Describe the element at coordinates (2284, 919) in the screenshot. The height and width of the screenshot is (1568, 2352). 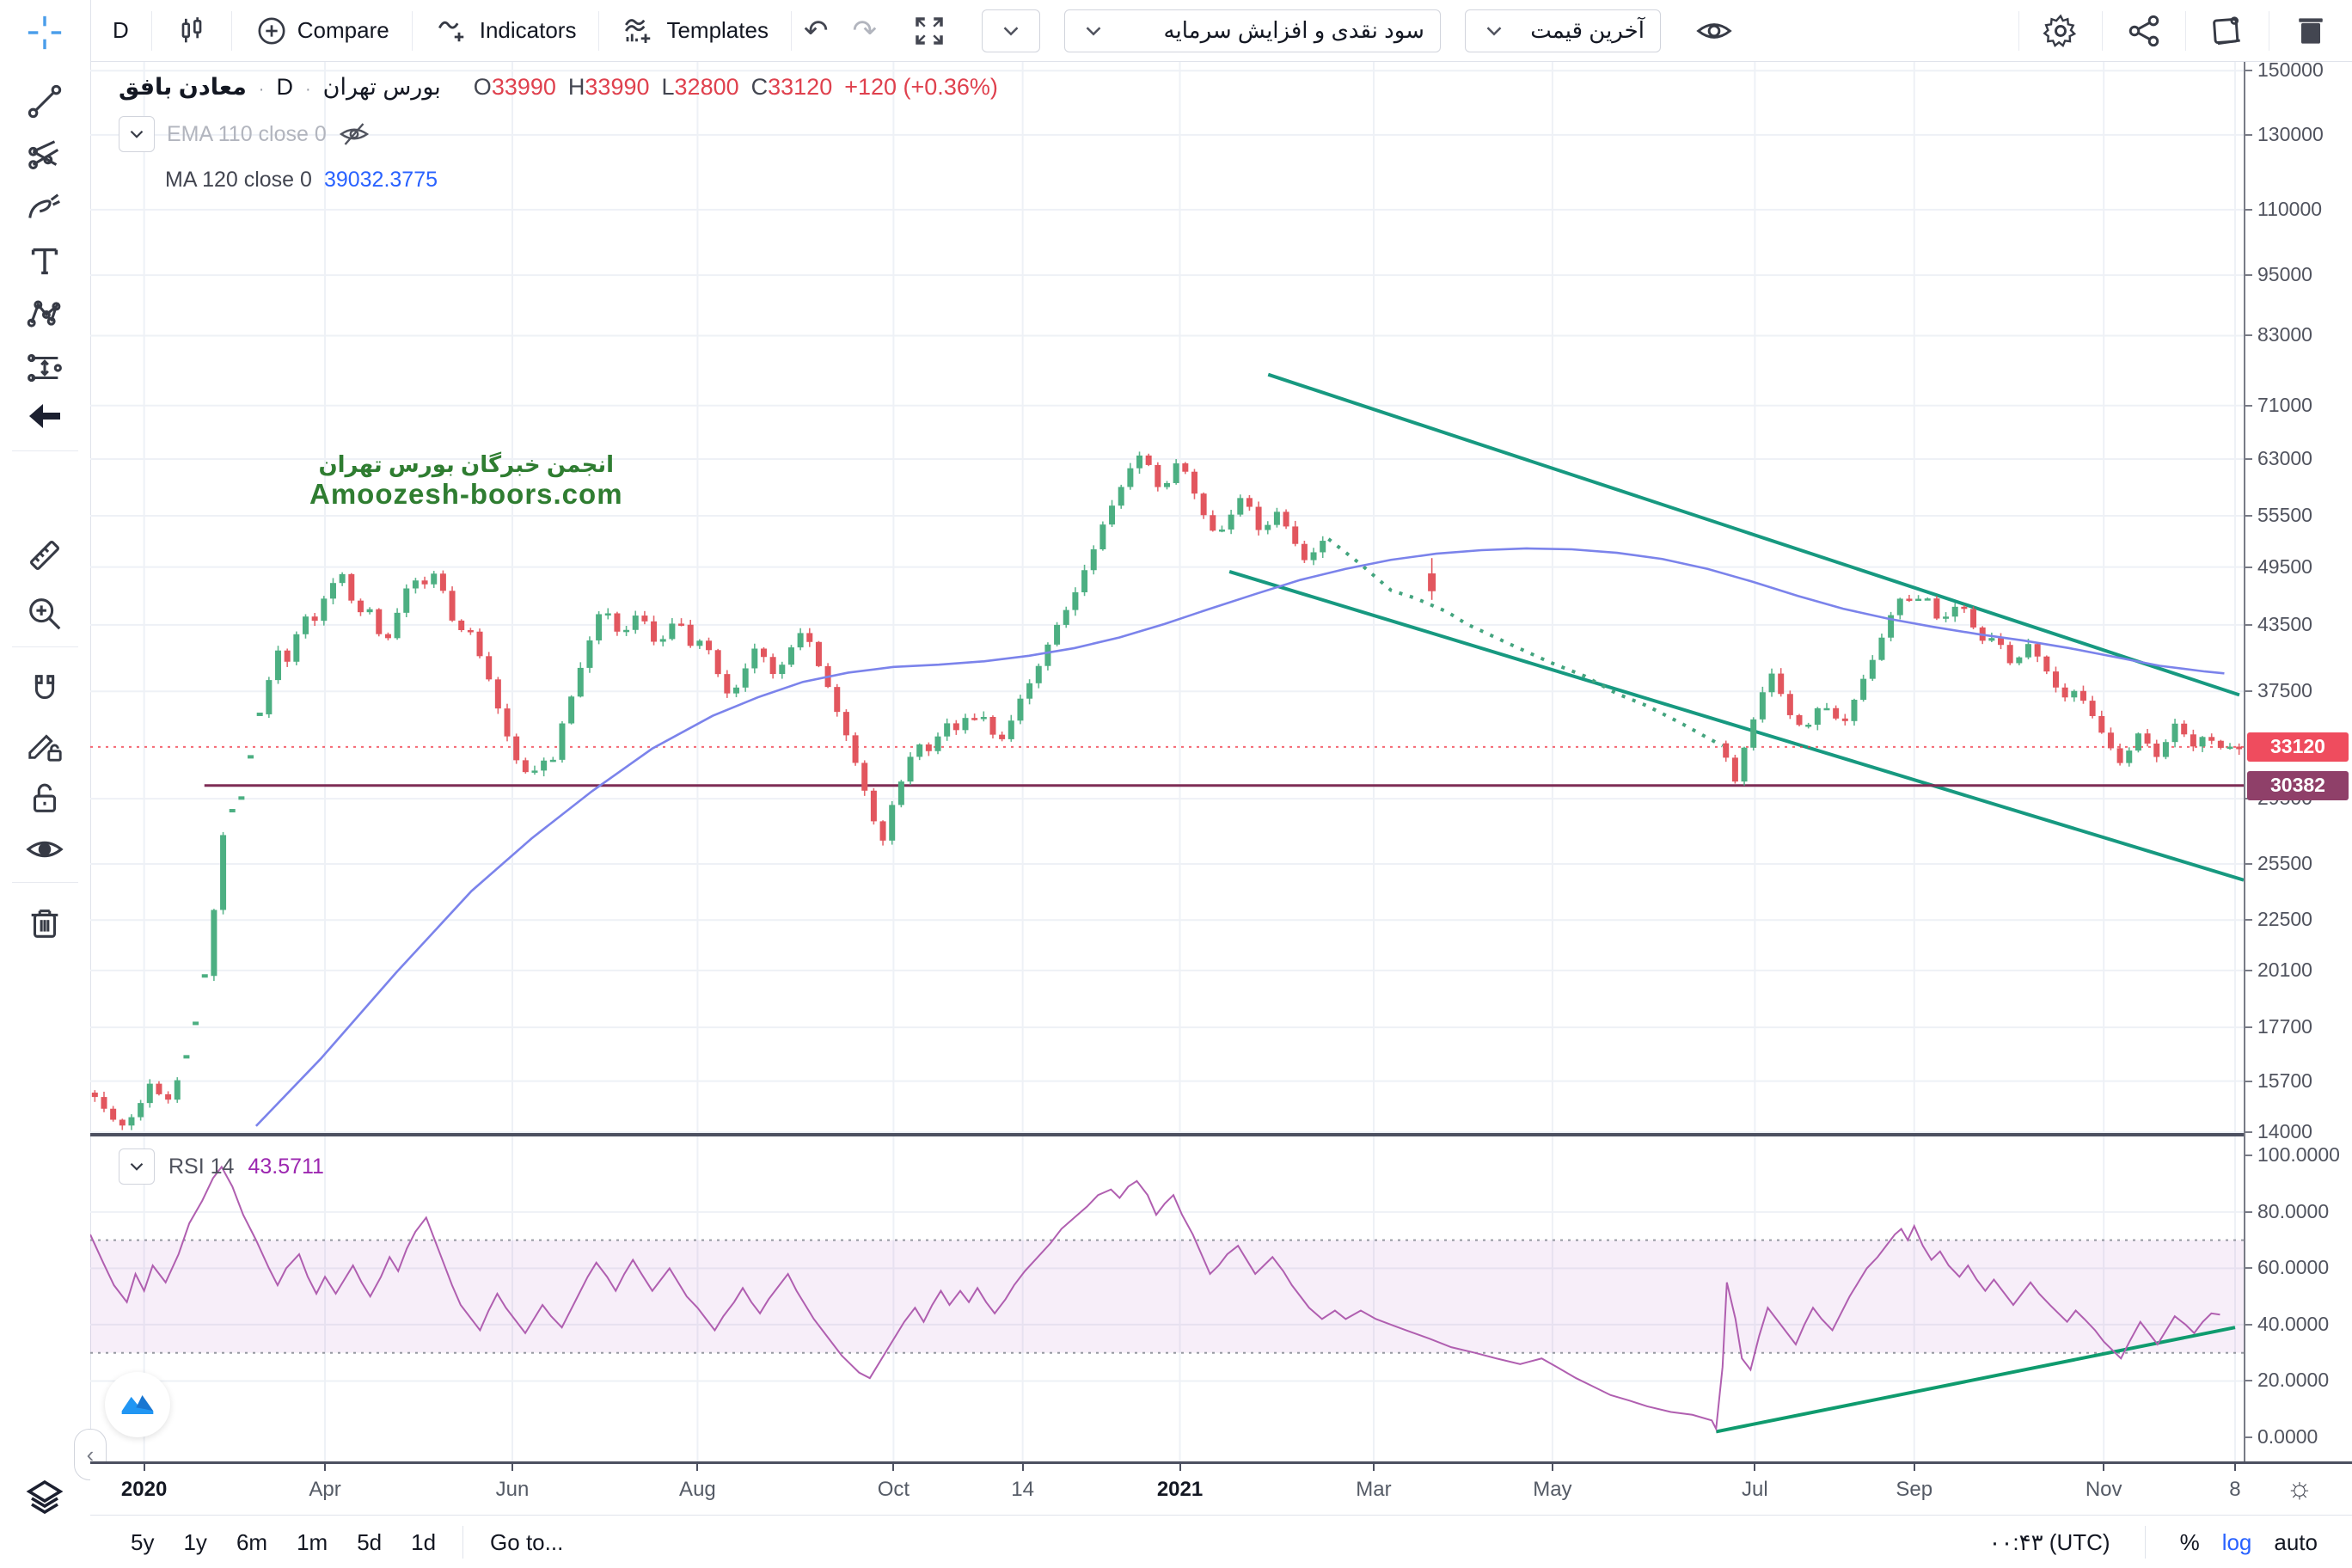
I see `price-tick-label: 22500` at that location.